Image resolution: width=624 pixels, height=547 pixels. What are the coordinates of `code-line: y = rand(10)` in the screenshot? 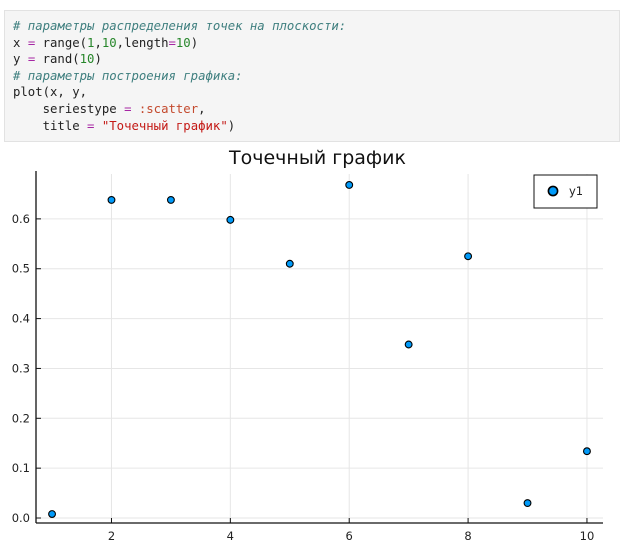 It's located at (312, 59).